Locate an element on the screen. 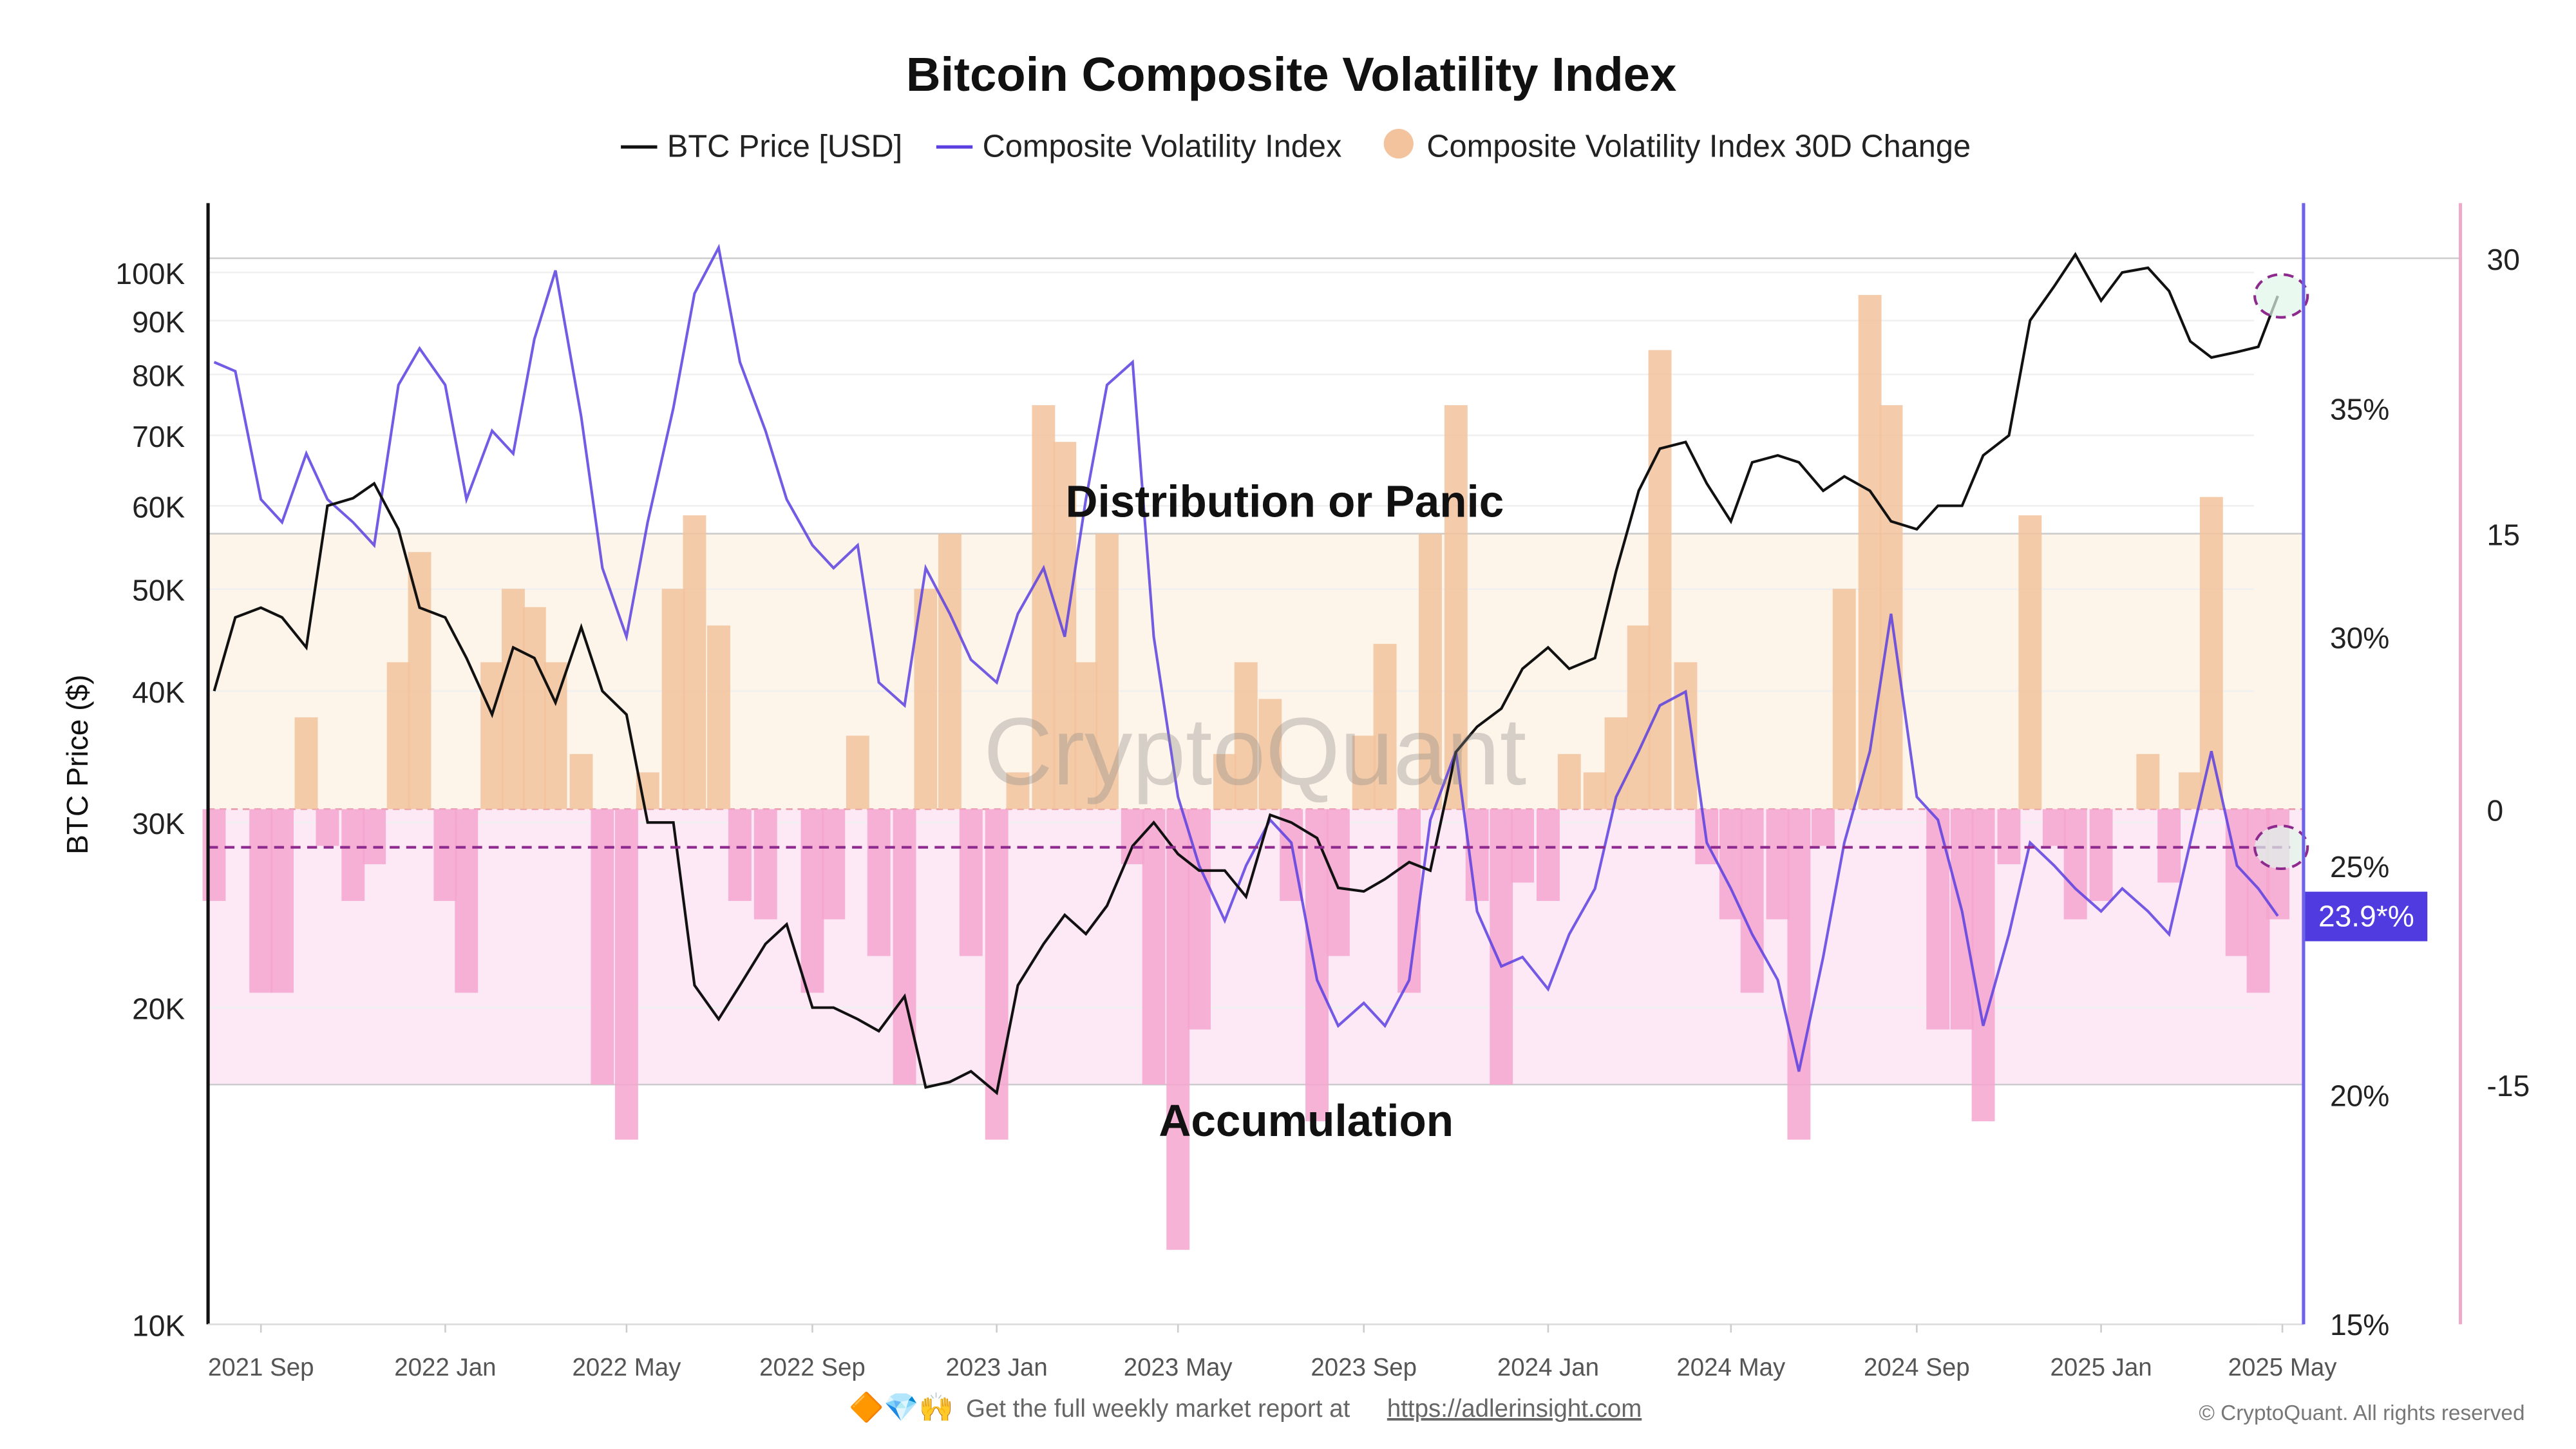 The width and height of the screenshot is (2576, 1449). y-right-tick-label: 30 is located at coordinates (2503, 259).